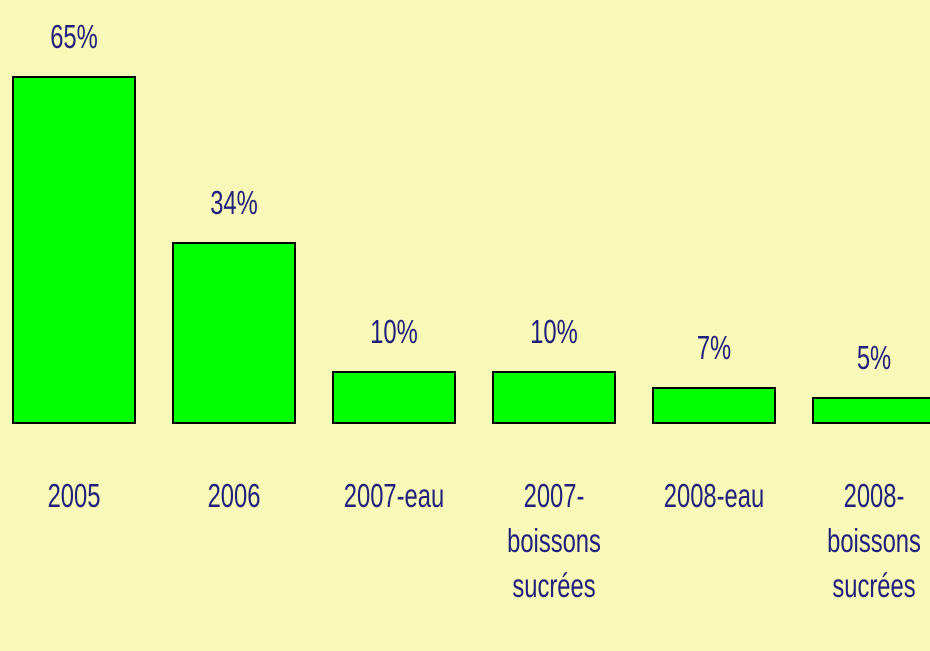  What do you see at coordinates (714, 495) in the screenshot?
I see `category-label: 2008-eau` at bounding box center [714, 495].